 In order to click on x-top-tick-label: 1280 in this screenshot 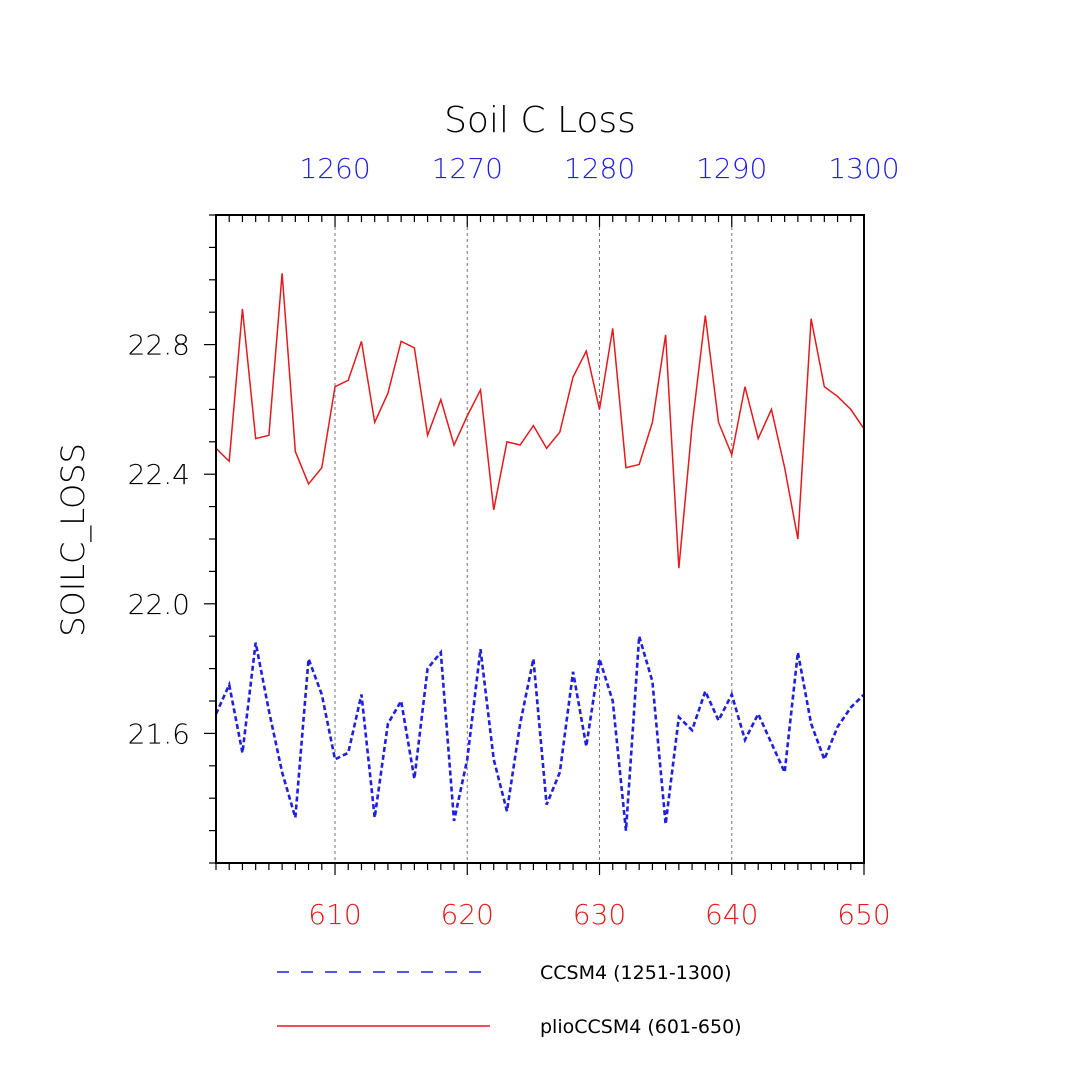, I will do `click(599, 168)`.